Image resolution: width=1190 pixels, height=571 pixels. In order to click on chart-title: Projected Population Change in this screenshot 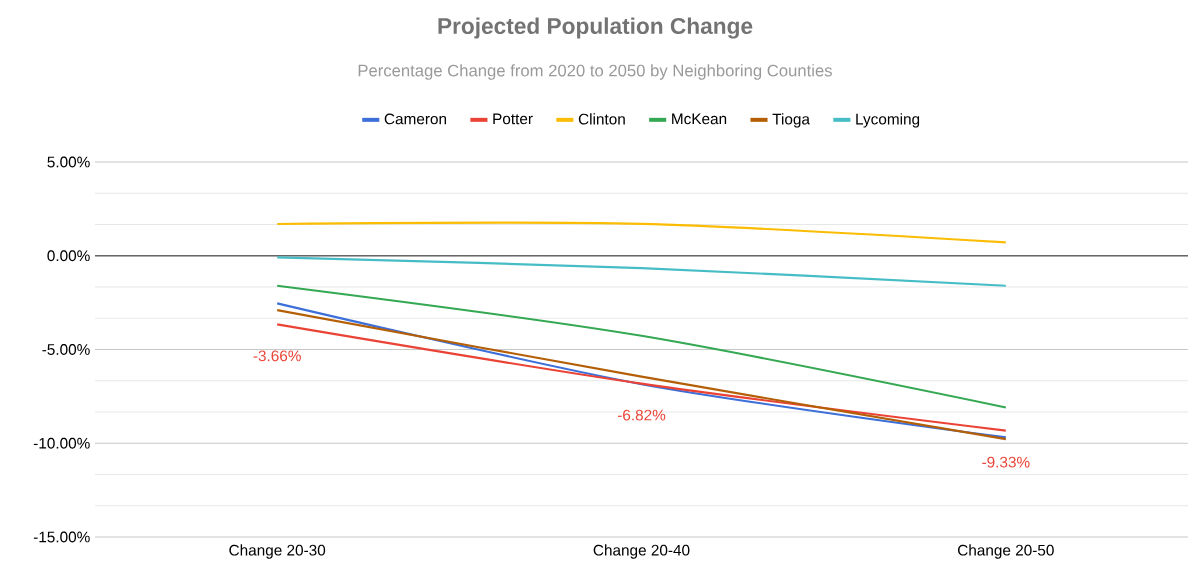, I will do `click(595, 28)`.